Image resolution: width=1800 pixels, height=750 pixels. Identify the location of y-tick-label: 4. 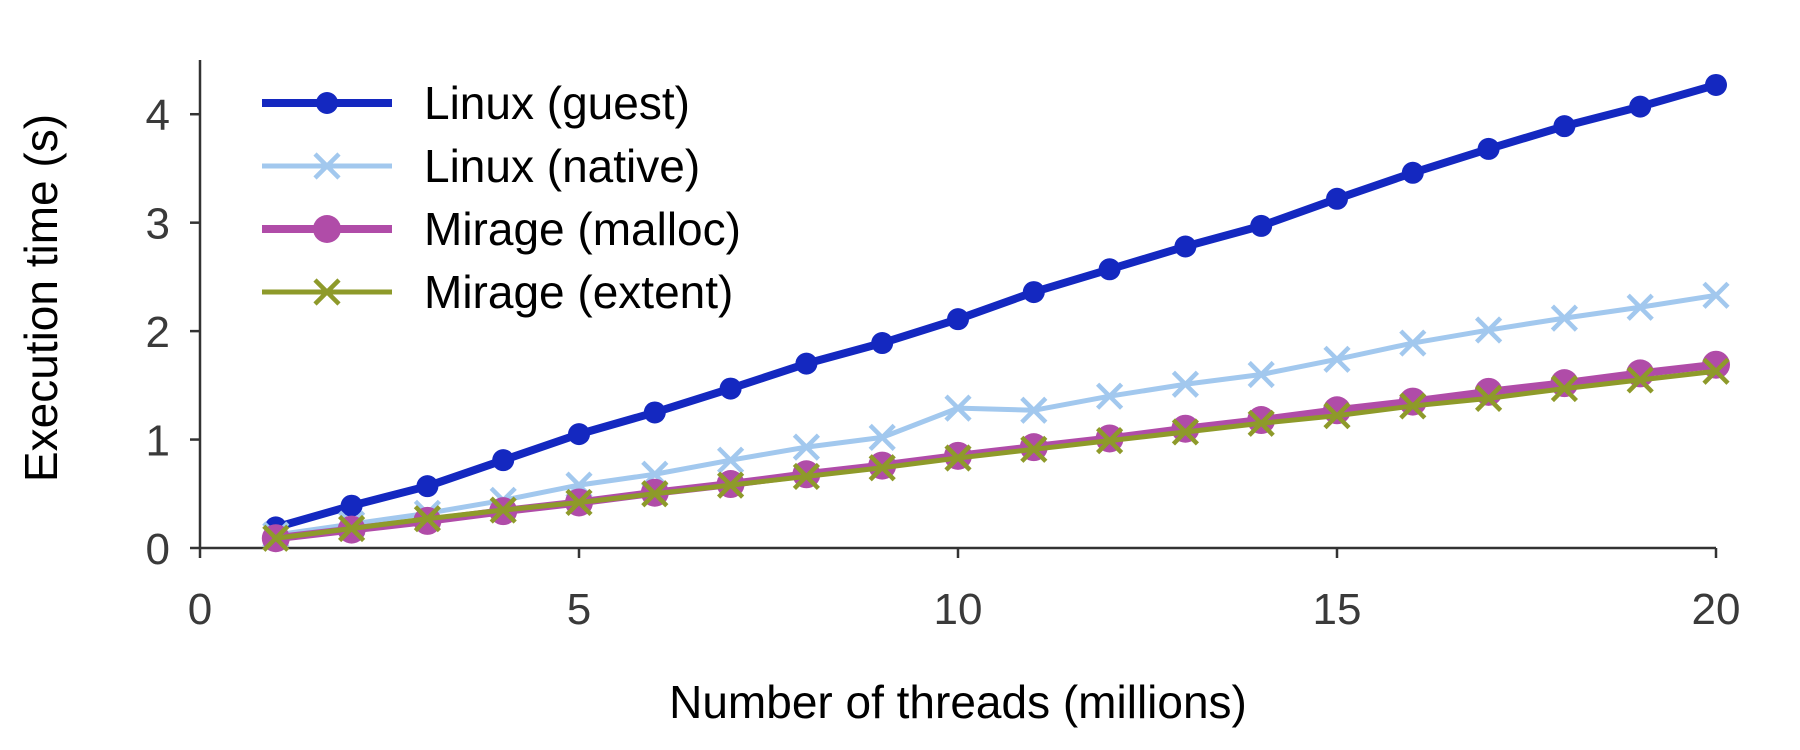
(158, 115).